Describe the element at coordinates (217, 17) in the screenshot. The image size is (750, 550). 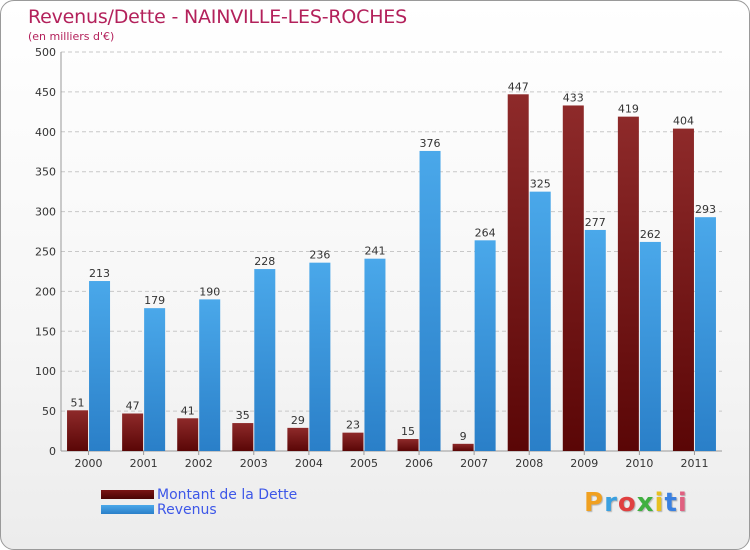
I see `chart-title: Revenus/Dette - NAINVILLE-LES-ROCHES` at that location.